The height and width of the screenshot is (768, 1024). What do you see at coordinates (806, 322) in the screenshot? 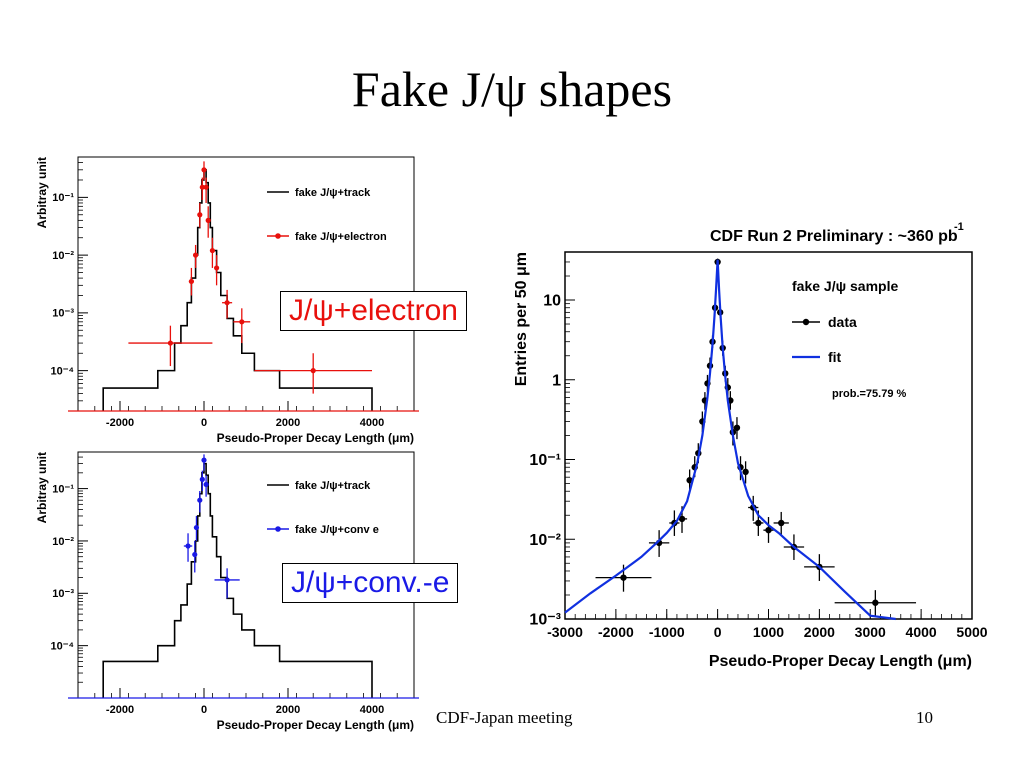
I see `legend-data-marker` at bounding box center [806, 322].